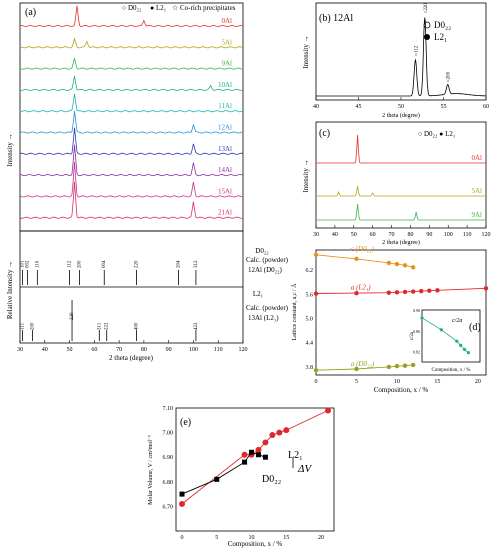  Describe the element at coordinates (295, 455) in the screenshot. I see `panel-e-l21-label: L2₁` at that location.